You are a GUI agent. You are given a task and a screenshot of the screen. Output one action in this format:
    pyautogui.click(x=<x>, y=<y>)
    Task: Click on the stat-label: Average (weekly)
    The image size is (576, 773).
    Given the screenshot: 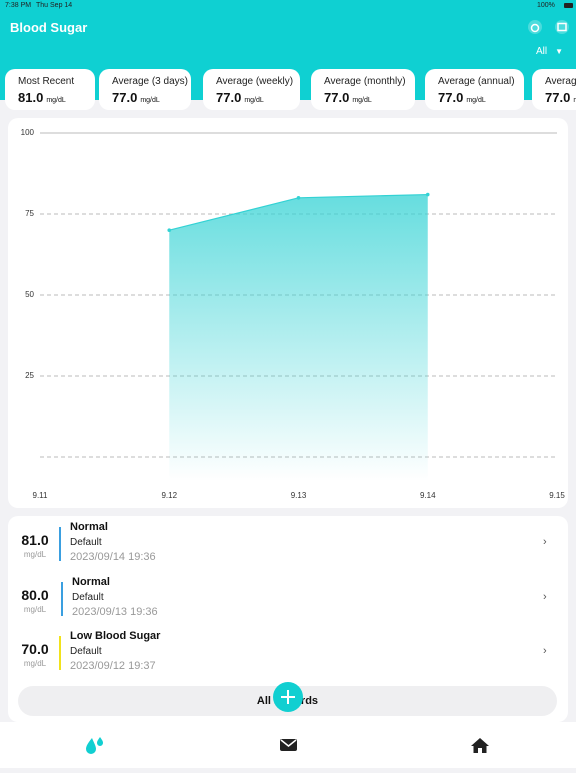 What is the action you would take?
    pyautogui.click(x=255, y=81)
    